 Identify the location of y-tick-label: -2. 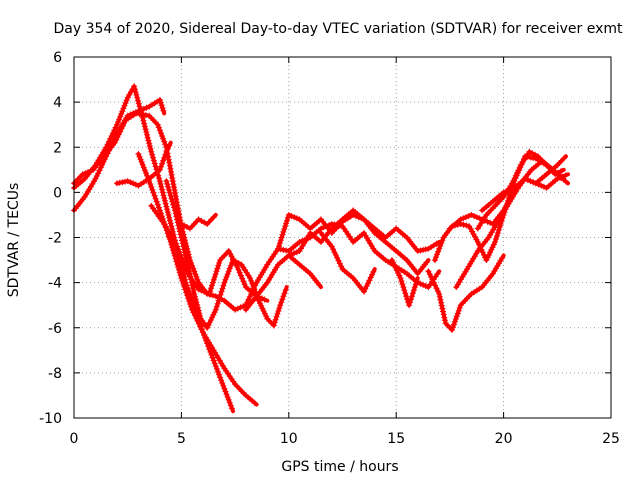
(55, 239).